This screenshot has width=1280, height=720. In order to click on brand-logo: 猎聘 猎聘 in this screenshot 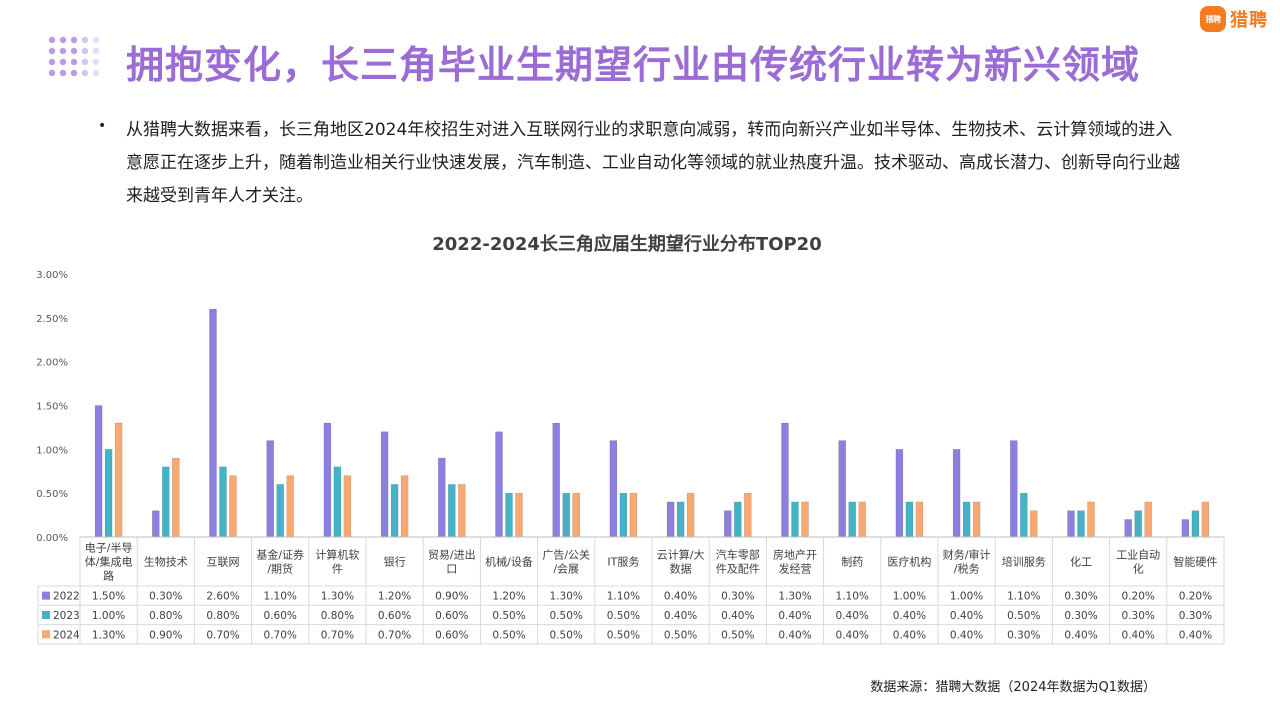, I will do `click(1234, 19)`.